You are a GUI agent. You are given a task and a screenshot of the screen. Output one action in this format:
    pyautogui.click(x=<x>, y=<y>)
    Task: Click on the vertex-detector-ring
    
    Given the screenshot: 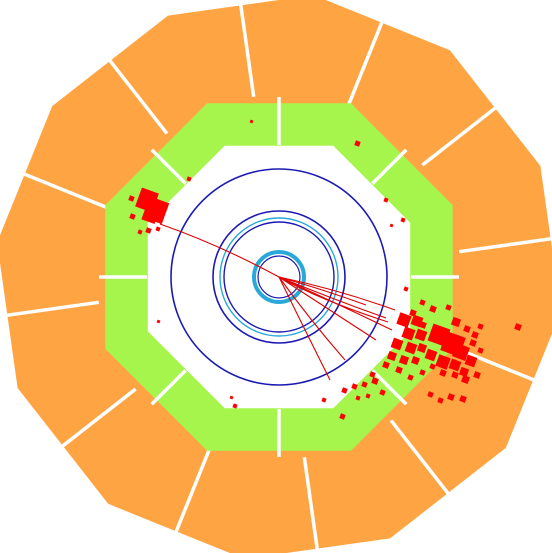 What is the action you would take?
    pyautogui.click(x=279, y=277)
    